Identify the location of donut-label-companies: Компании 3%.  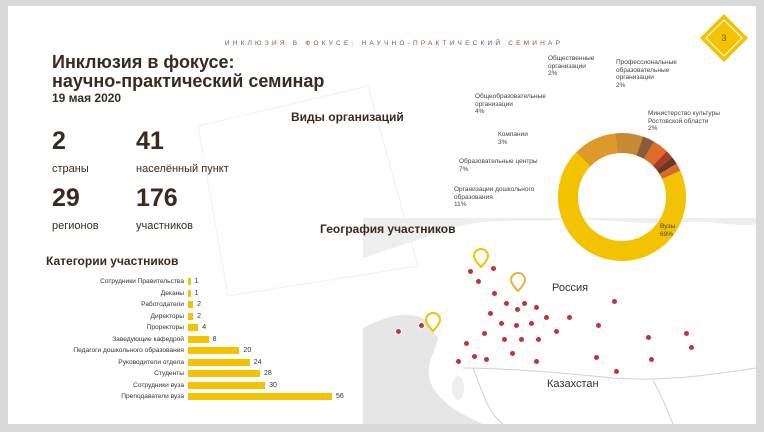
(523, 138).